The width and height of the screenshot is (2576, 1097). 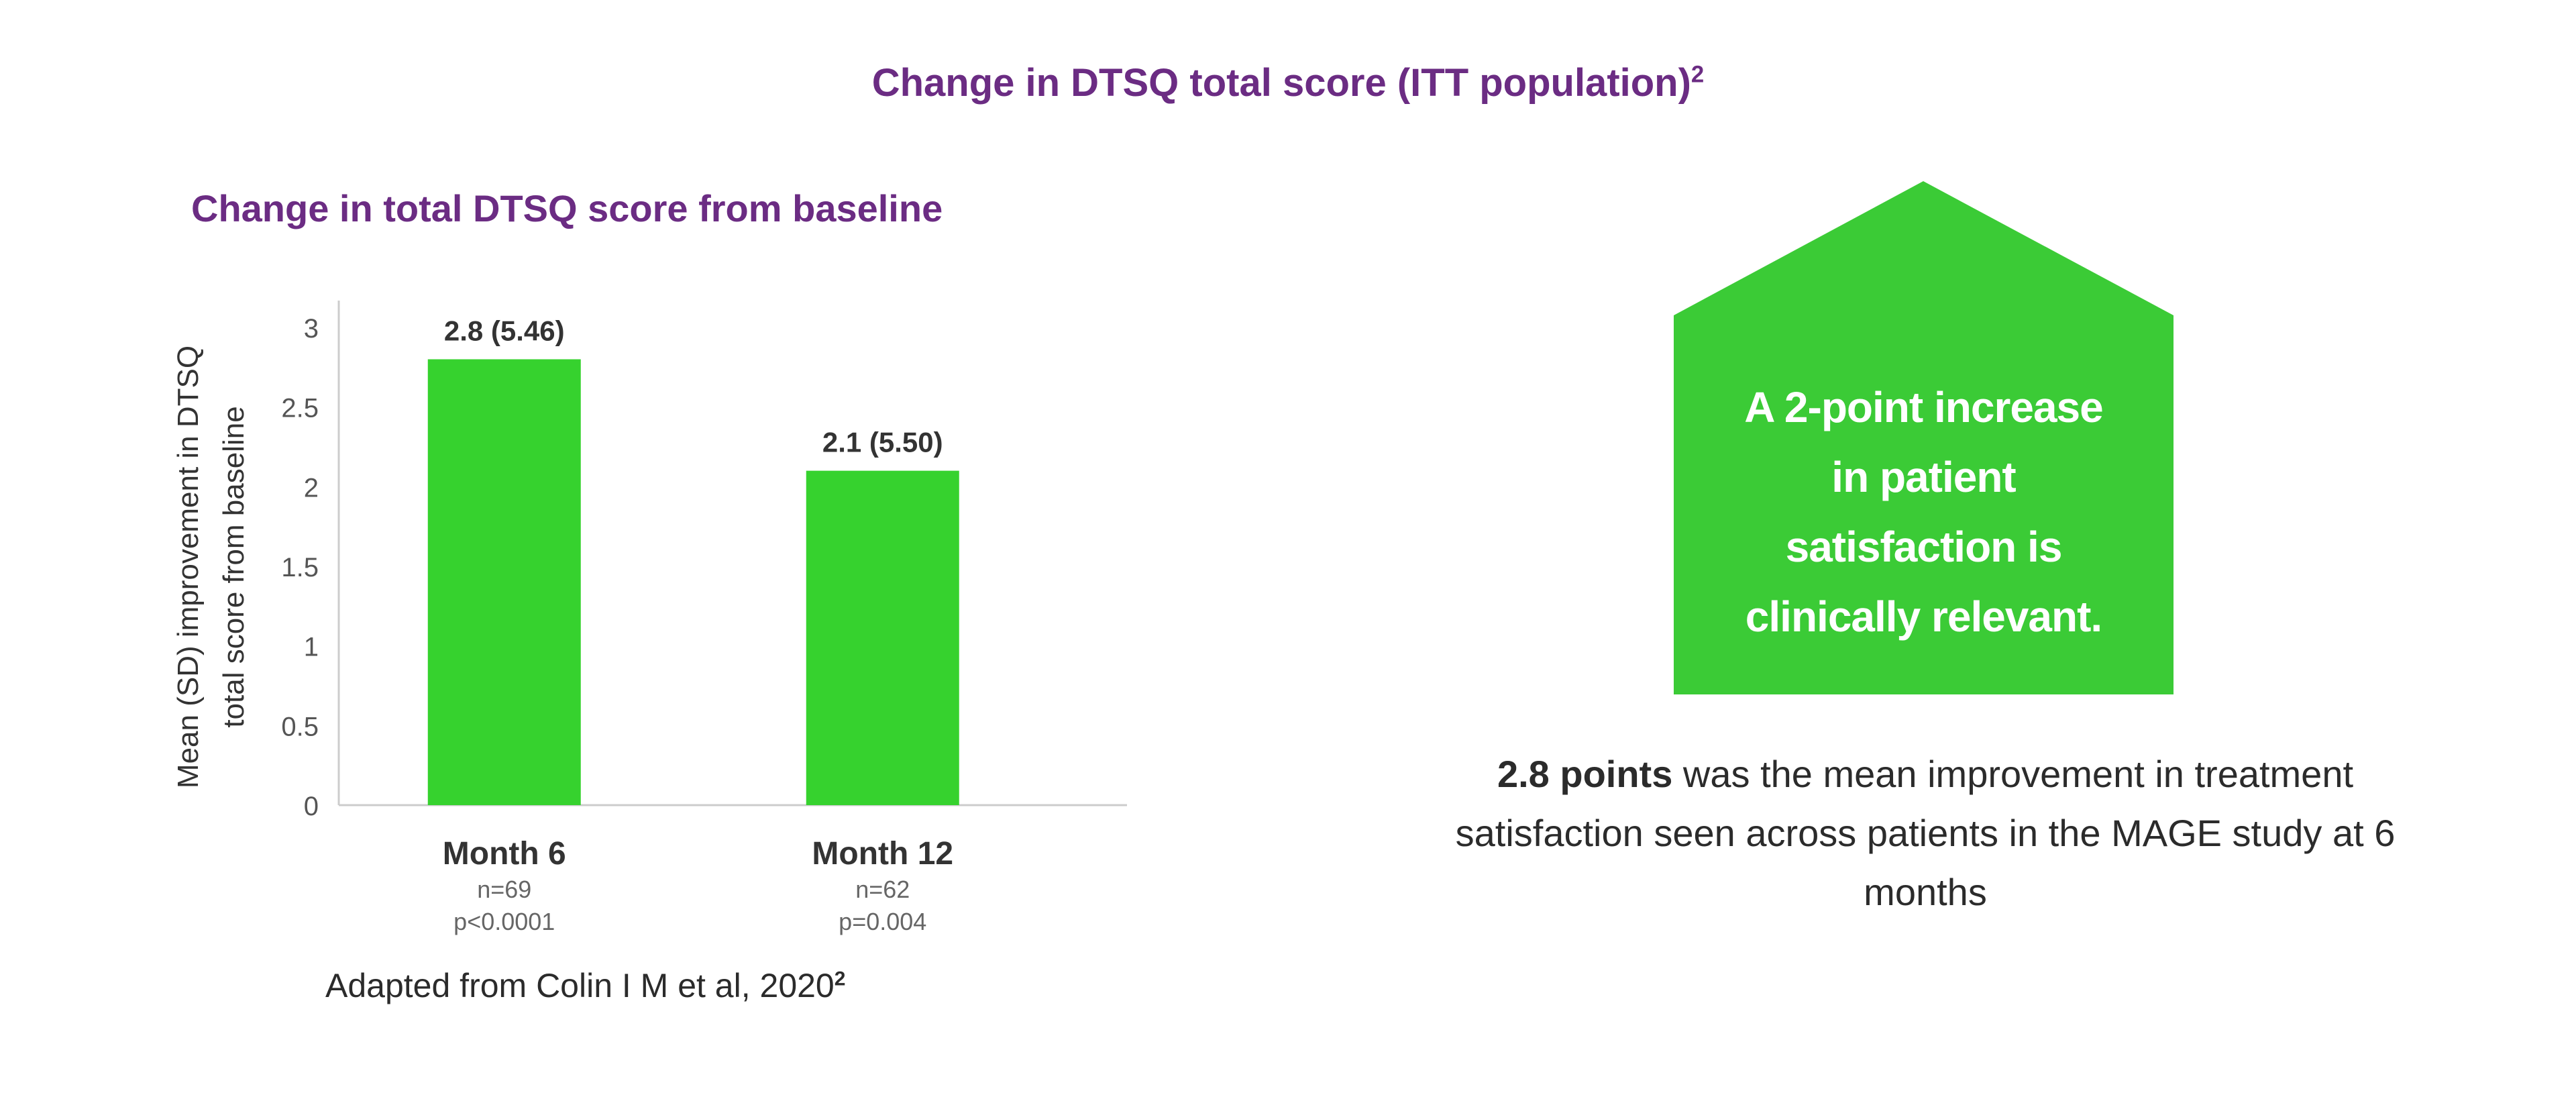 I want to click on source-superscript: 2, so click(x=840, y=979).